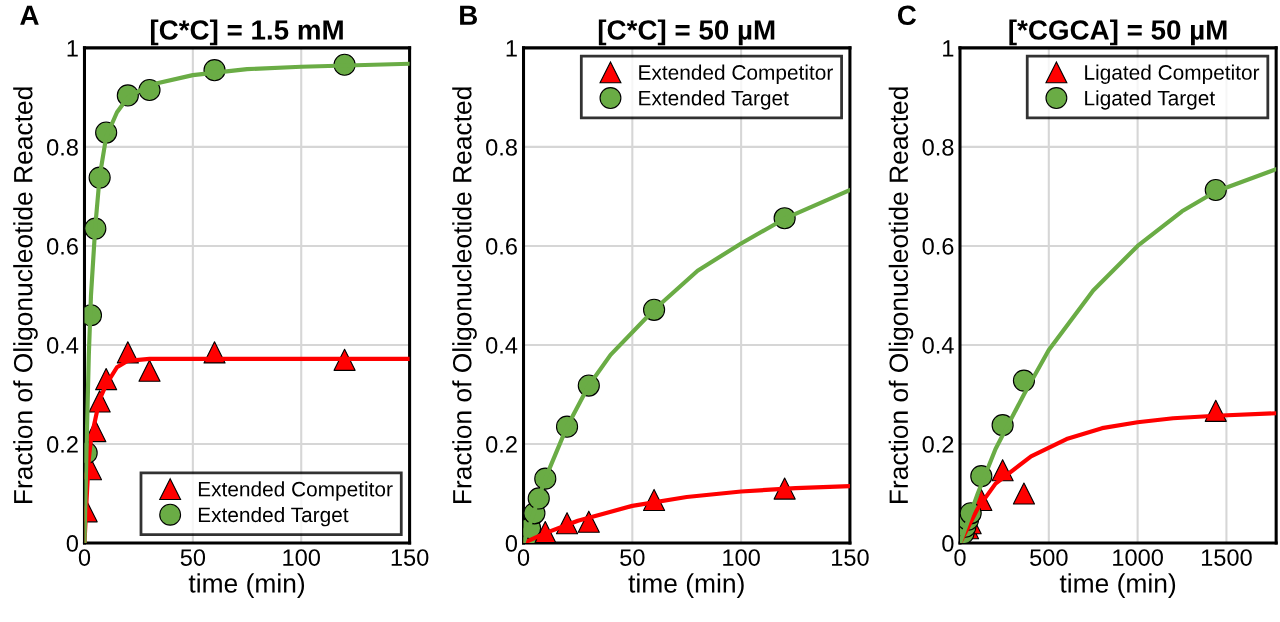 The width and height of the screenshot is (1280, 622). Describe the element at coordinates (1150, 100) in the screenshot. I see `legend-label: Ligated Target` at that location.